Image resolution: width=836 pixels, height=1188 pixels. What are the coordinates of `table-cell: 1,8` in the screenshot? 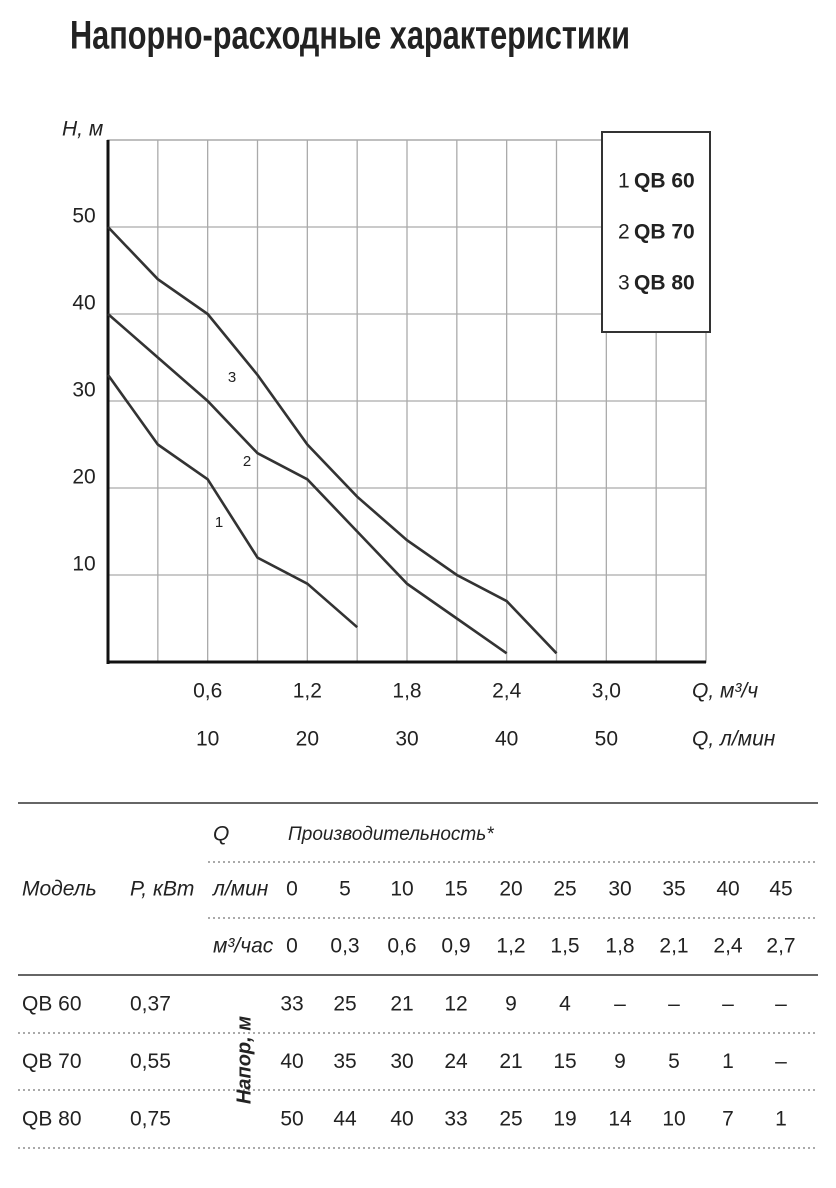 It's located at (619, 946).